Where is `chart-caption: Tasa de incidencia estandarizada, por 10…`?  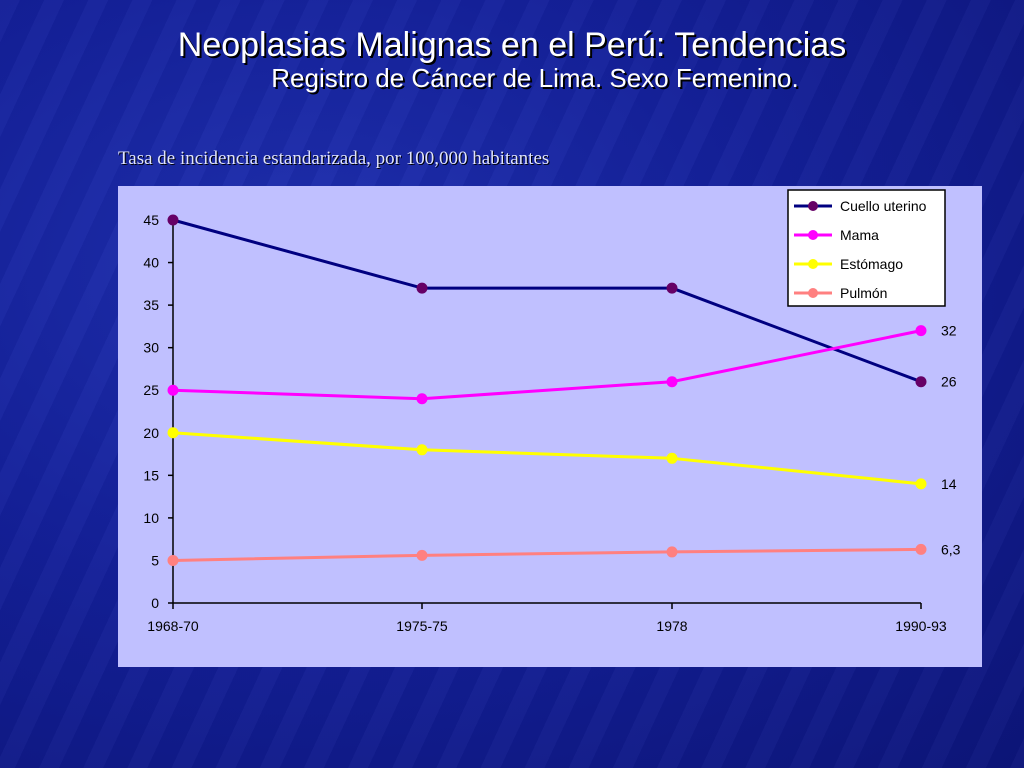 chart-caption: Tasa de incidencia estandarizada, por 10… is located at coordinates (334, 158).